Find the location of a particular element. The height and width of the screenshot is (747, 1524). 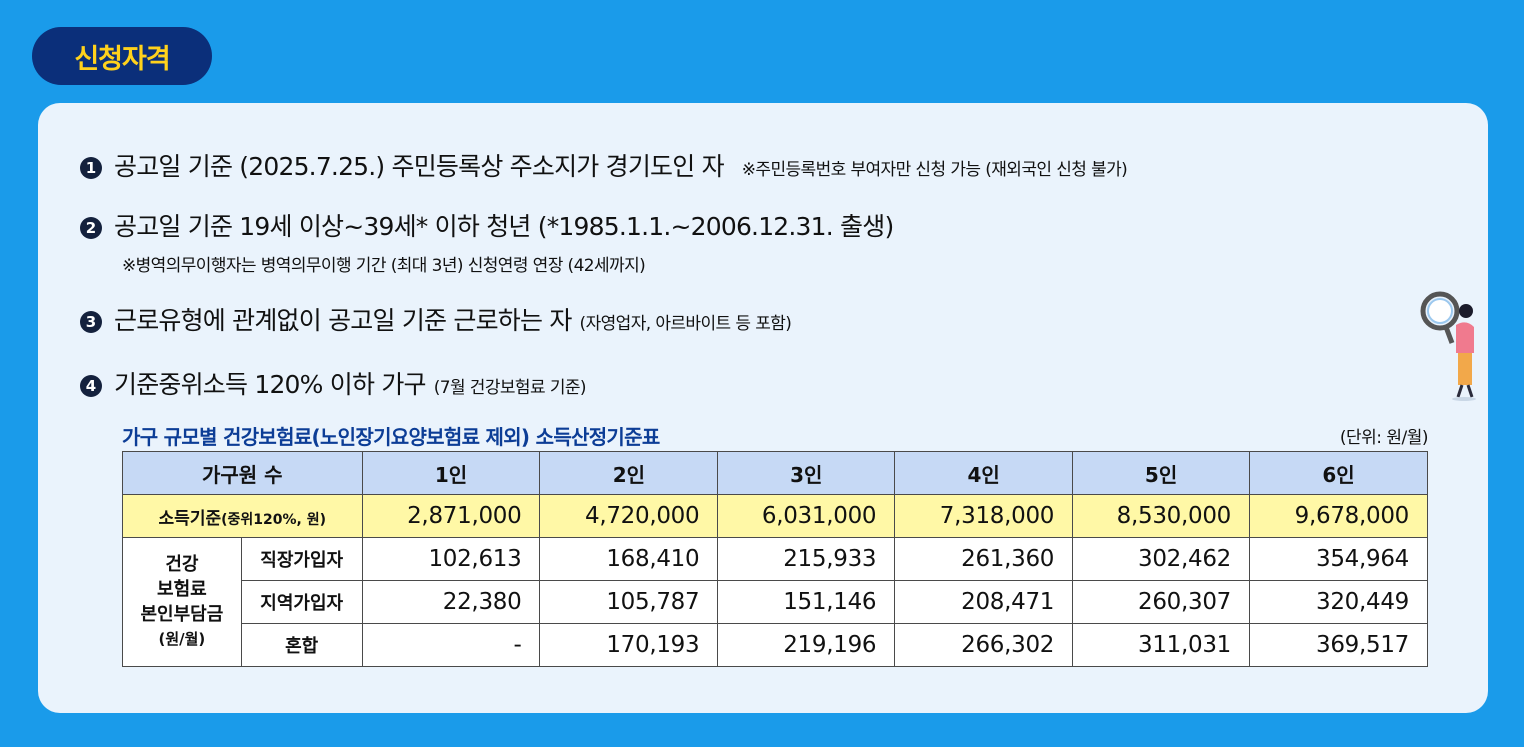

header-col: 2인 is located at coordinates (629, 473).